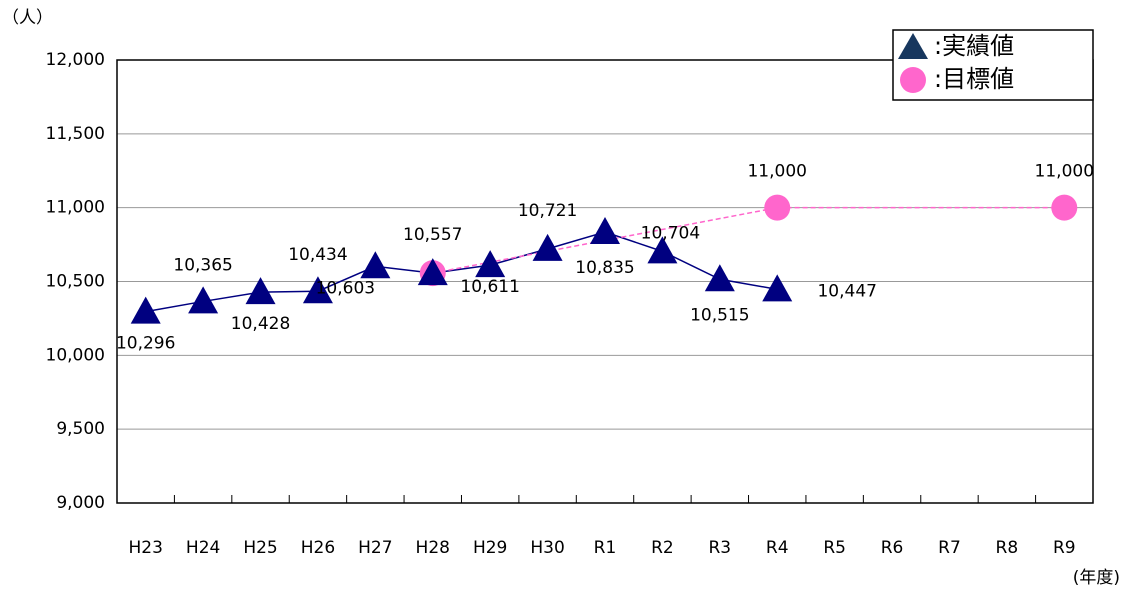 The height and width of the screenshot is (594, 1124). Describe the element at coordinates (662, 548) in the screenshot. I see `x-tick-label: R2` at that location.